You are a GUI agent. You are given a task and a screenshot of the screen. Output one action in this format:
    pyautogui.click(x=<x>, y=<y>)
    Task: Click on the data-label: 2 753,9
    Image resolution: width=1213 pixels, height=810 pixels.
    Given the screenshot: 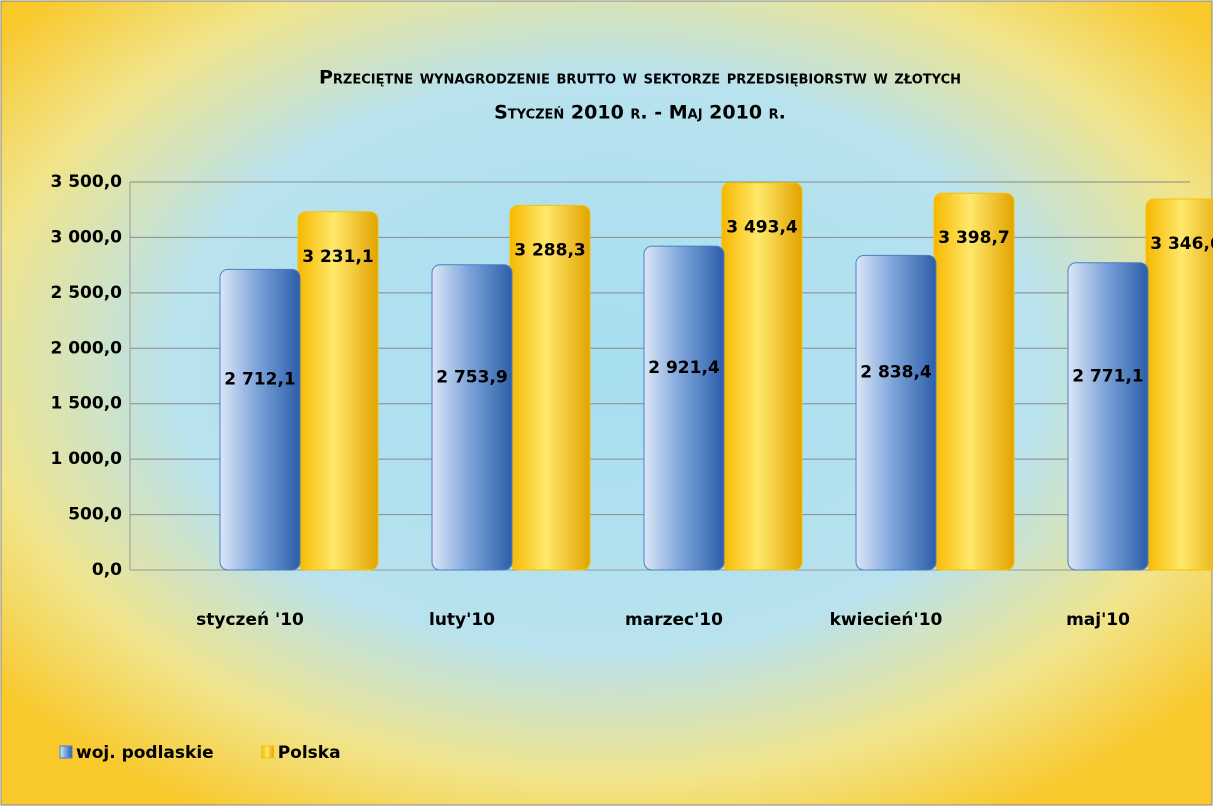 What is the action you would take?
    pyautogui.click(x=472, y=377)
    